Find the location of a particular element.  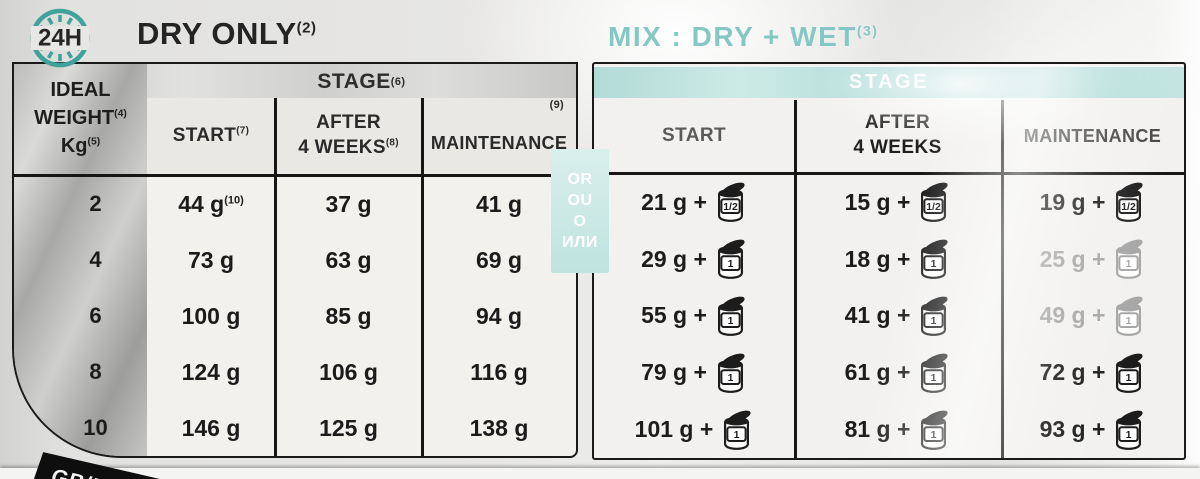

mix-row-weight-8: 79 g + 1 61 g + 1 72 g + 1 is located at coordinates (889, 372).